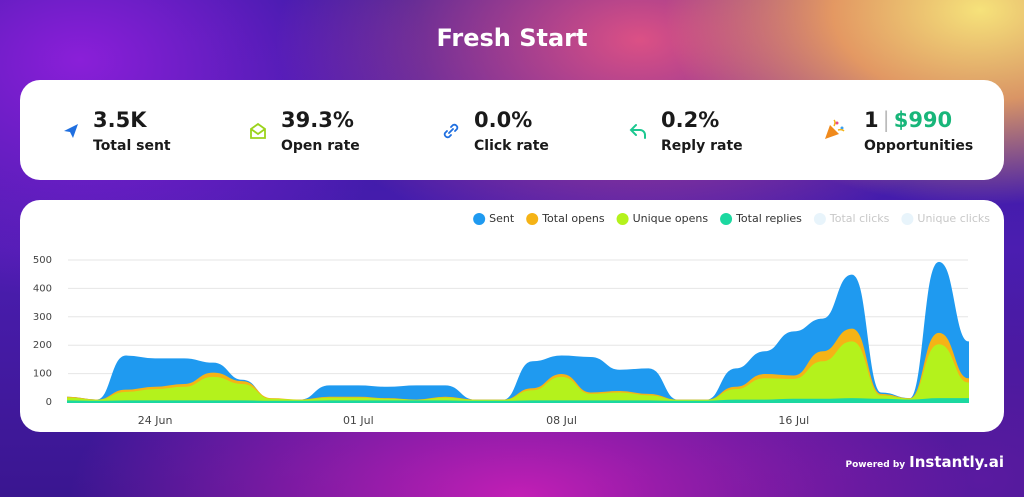  What do you see at coordinates (42, 288) in the screenshot?
I see `y-tick-label: 400` at bounding box center [42, 288].